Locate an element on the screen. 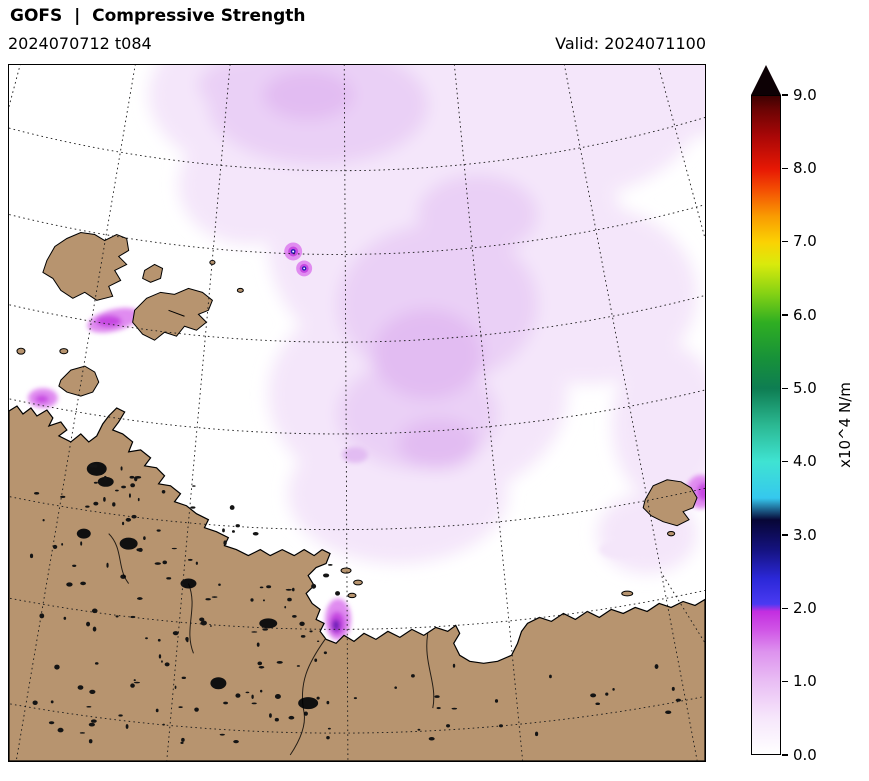 The width and height of the screenshot is (869, 781). ice-twin-spots is located at coordinates (298, 259).